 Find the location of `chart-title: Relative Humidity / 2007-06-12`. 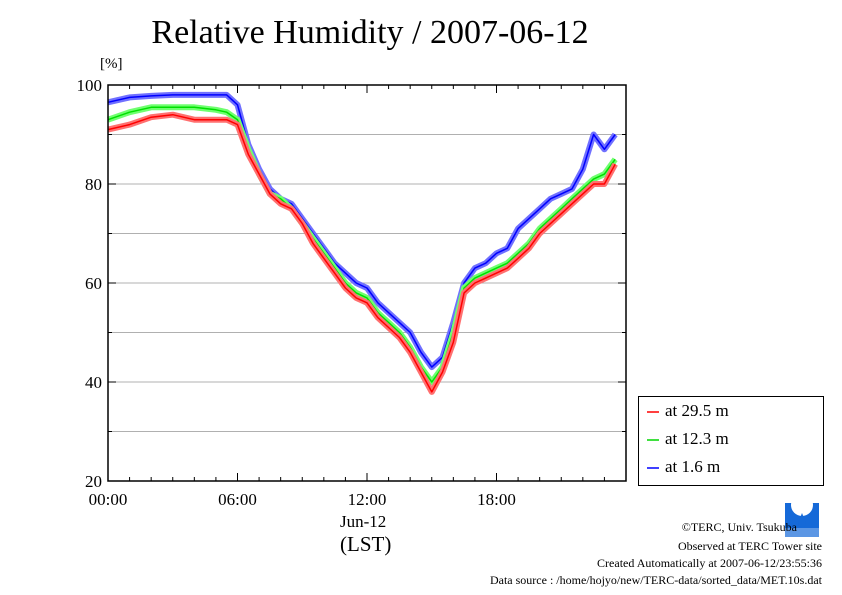

chart-title: Relative Humidity / 2007-06-12 is located at coordinates (370, 32).